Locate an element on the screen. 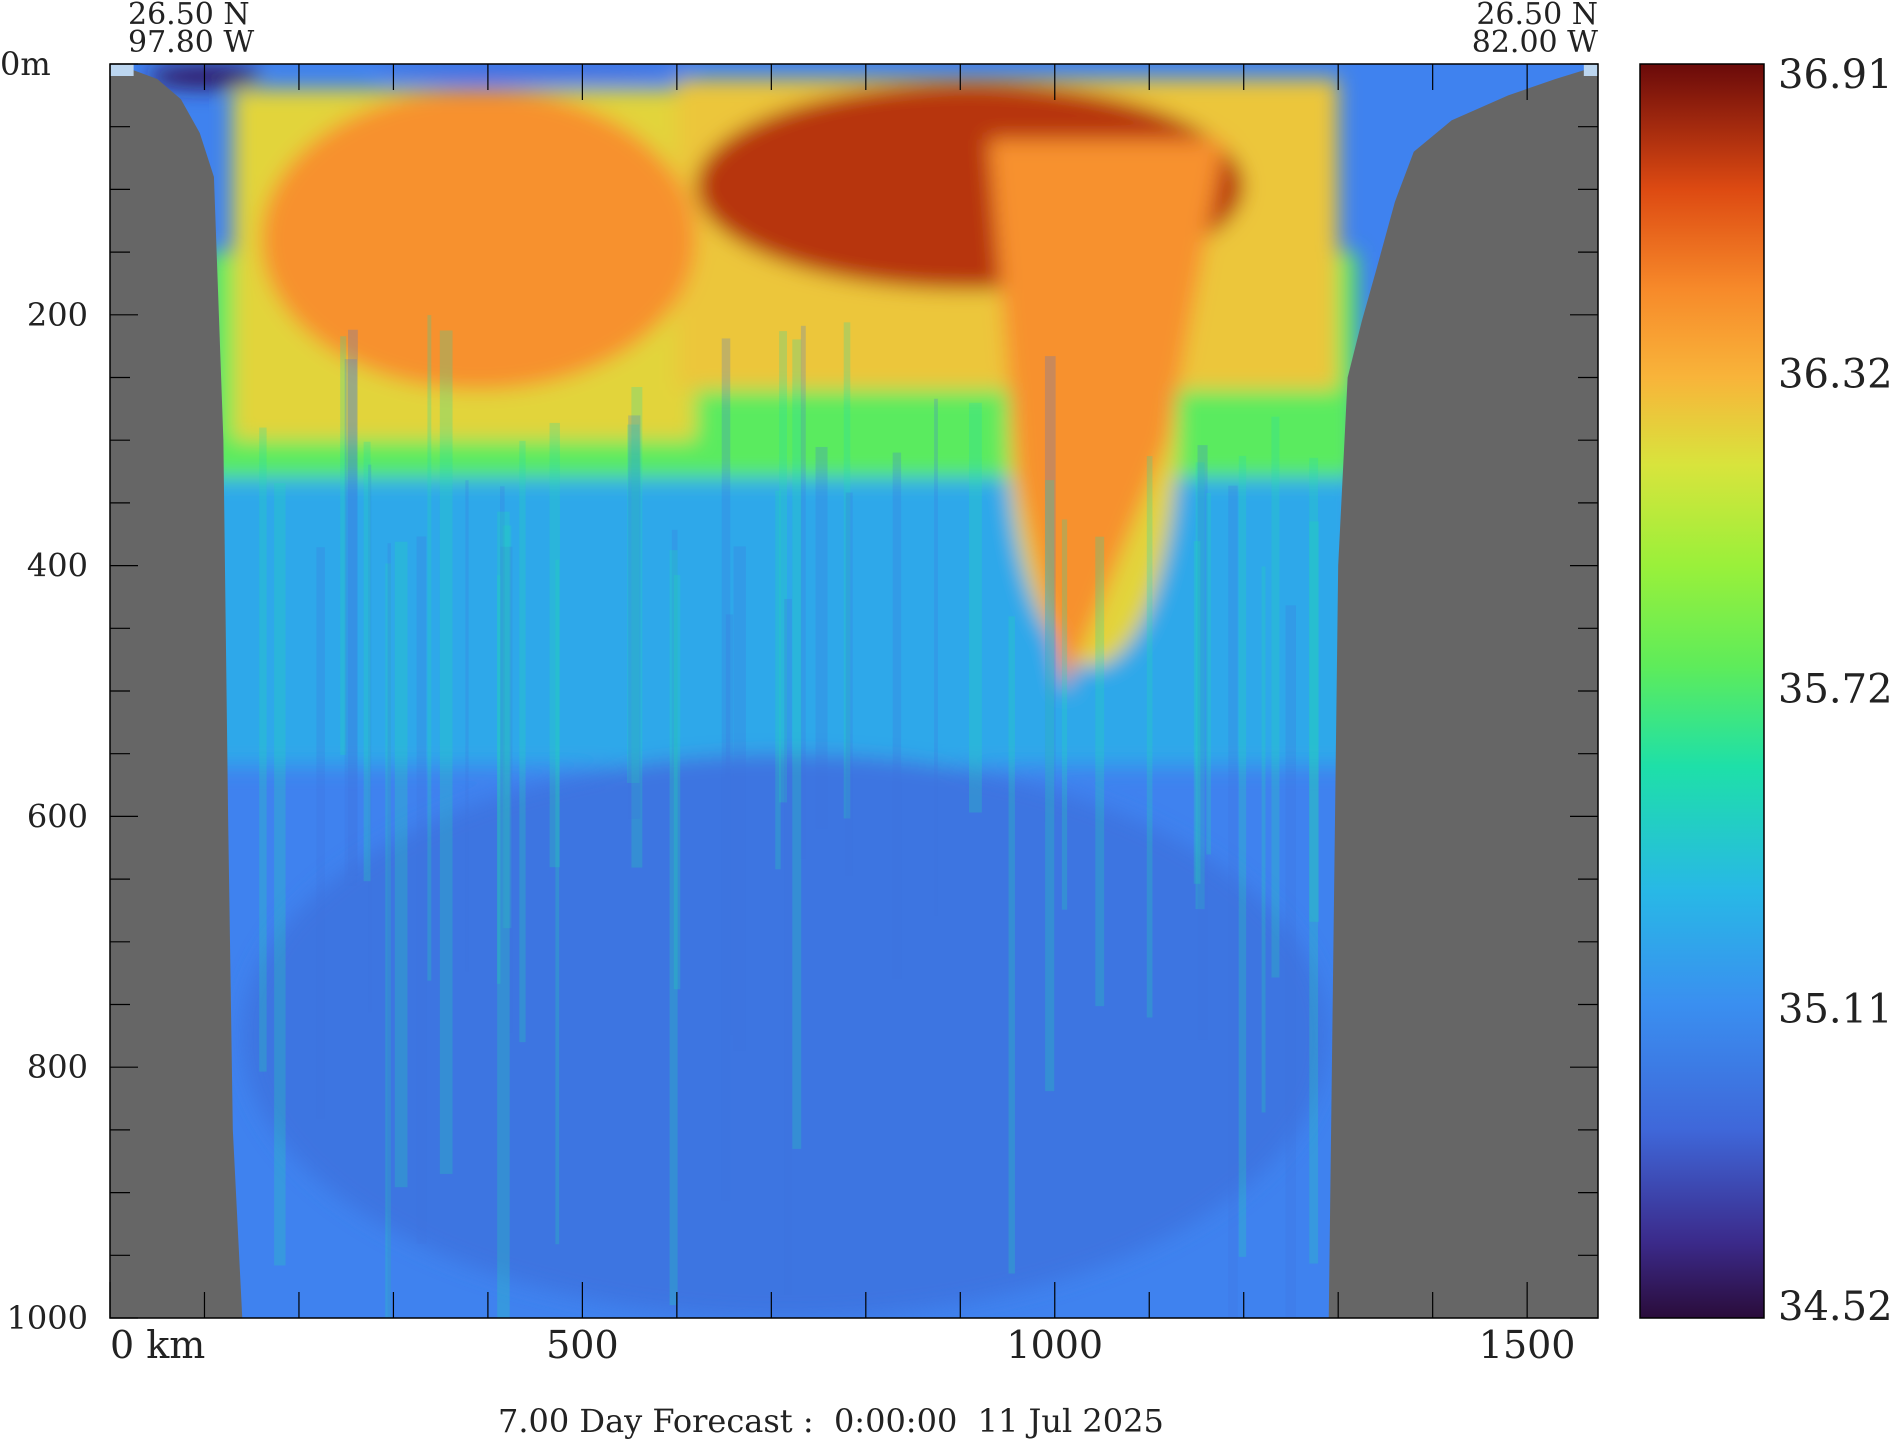  y-tick-label: 200 is located at coordinates (57, 315).